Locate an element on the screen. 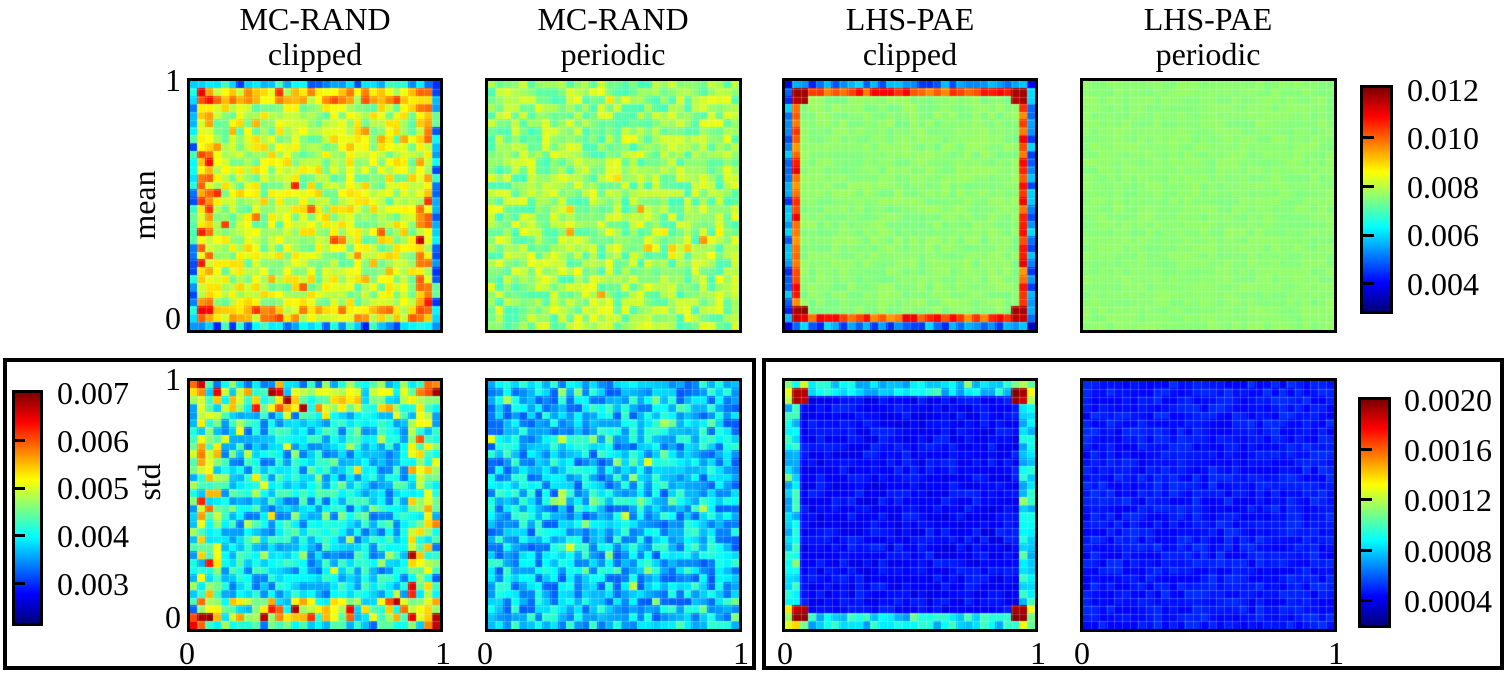 This screenshot has height=679, width=1507. colorbar-mean is located at coordinates (1376, 199).